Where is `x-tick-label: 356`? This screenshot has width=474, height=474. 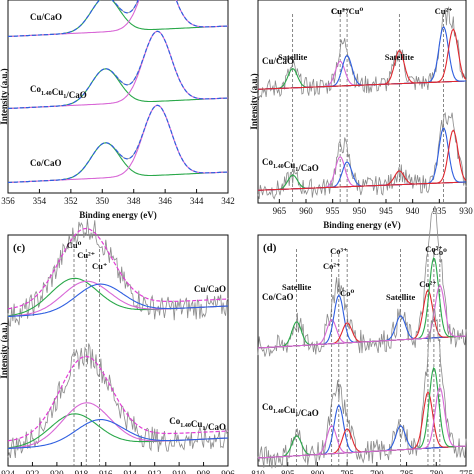 x-tick-label: 356 is located at coordinates (8, 201).